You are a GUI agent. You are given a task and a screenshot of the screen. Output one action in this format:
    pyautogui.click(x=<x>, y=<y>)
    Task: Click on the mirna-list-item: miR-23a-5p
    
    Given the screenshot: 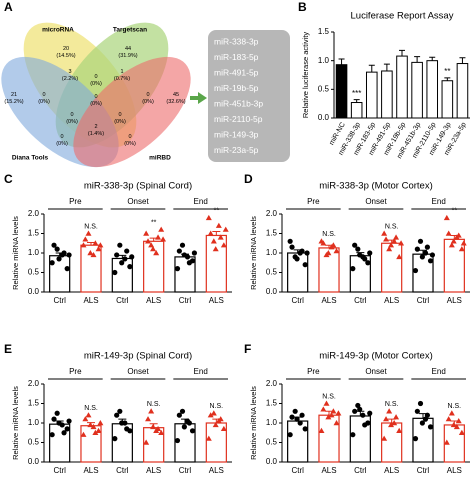 What is the action you would take?
    pyautogui.click(x=236, y=150)
    